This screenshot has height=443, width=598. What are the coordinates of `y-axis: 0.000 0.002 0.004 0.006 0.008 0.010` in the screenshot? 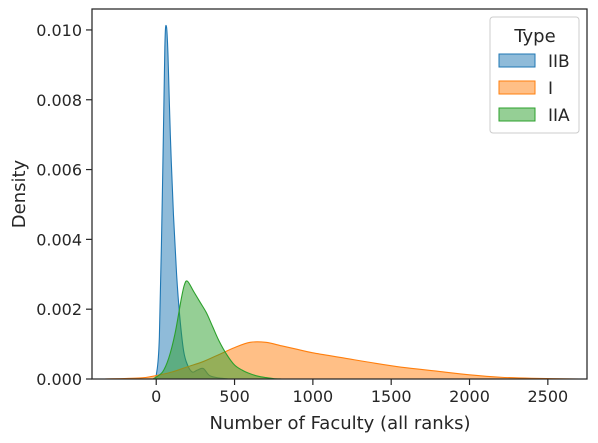 It's located at (64, 205).